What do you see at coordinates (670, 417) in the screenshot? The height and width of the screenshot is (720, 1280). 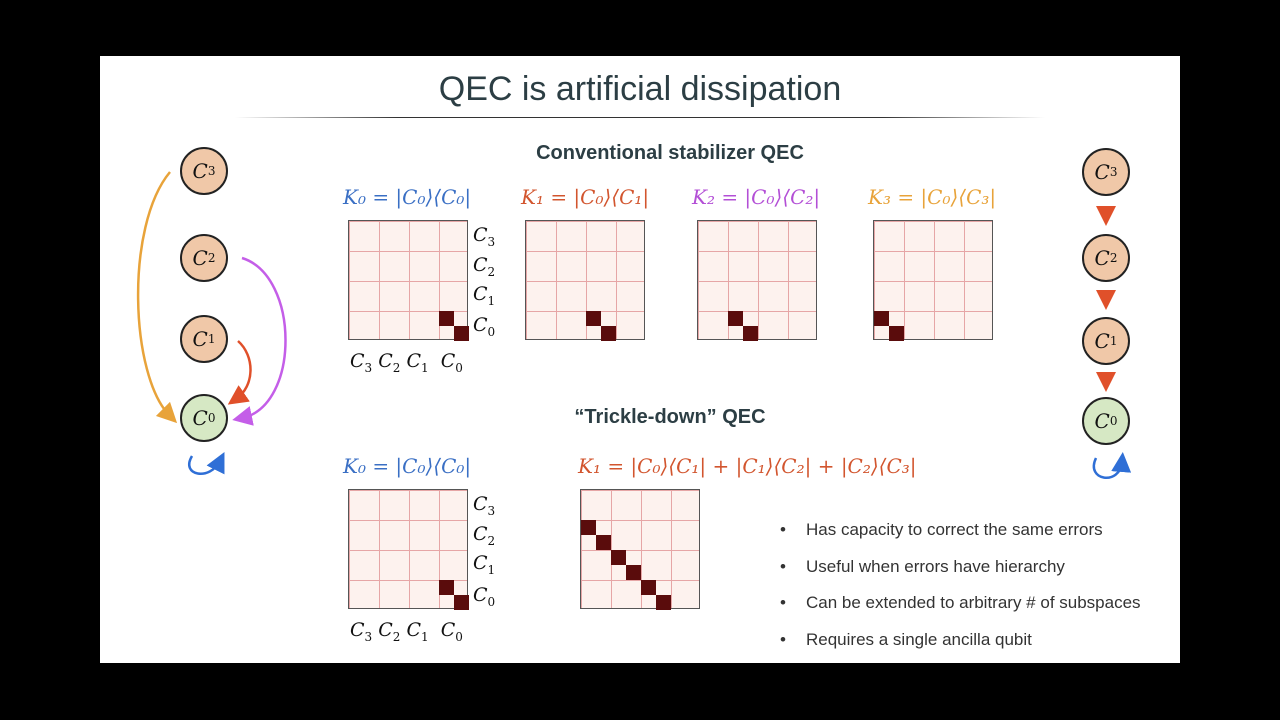 I see `section-trickle-heading: “Trickle-down” QEC` at bounding box center [670, 417].